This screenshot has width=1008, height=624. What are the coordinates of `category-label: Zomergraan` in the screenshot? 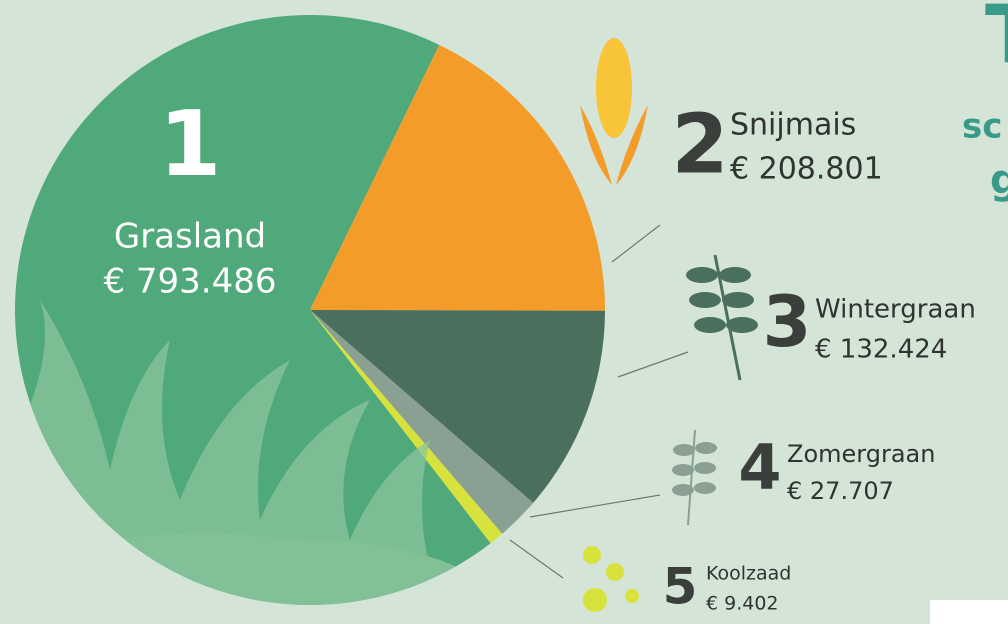 It's located at (861, 454).